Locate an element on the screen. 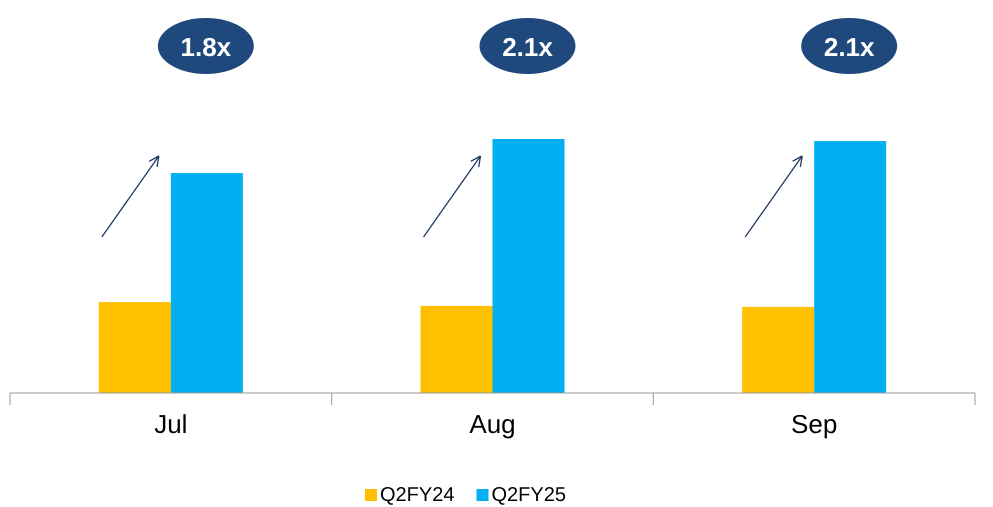 The image size is (993, 507). x-tick-label: Sep is located at coordinates (814, 424).